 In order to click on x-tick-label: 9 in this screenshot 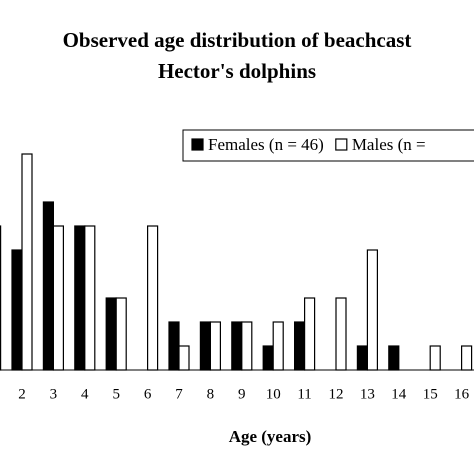, I will do `click(242, 394)`.